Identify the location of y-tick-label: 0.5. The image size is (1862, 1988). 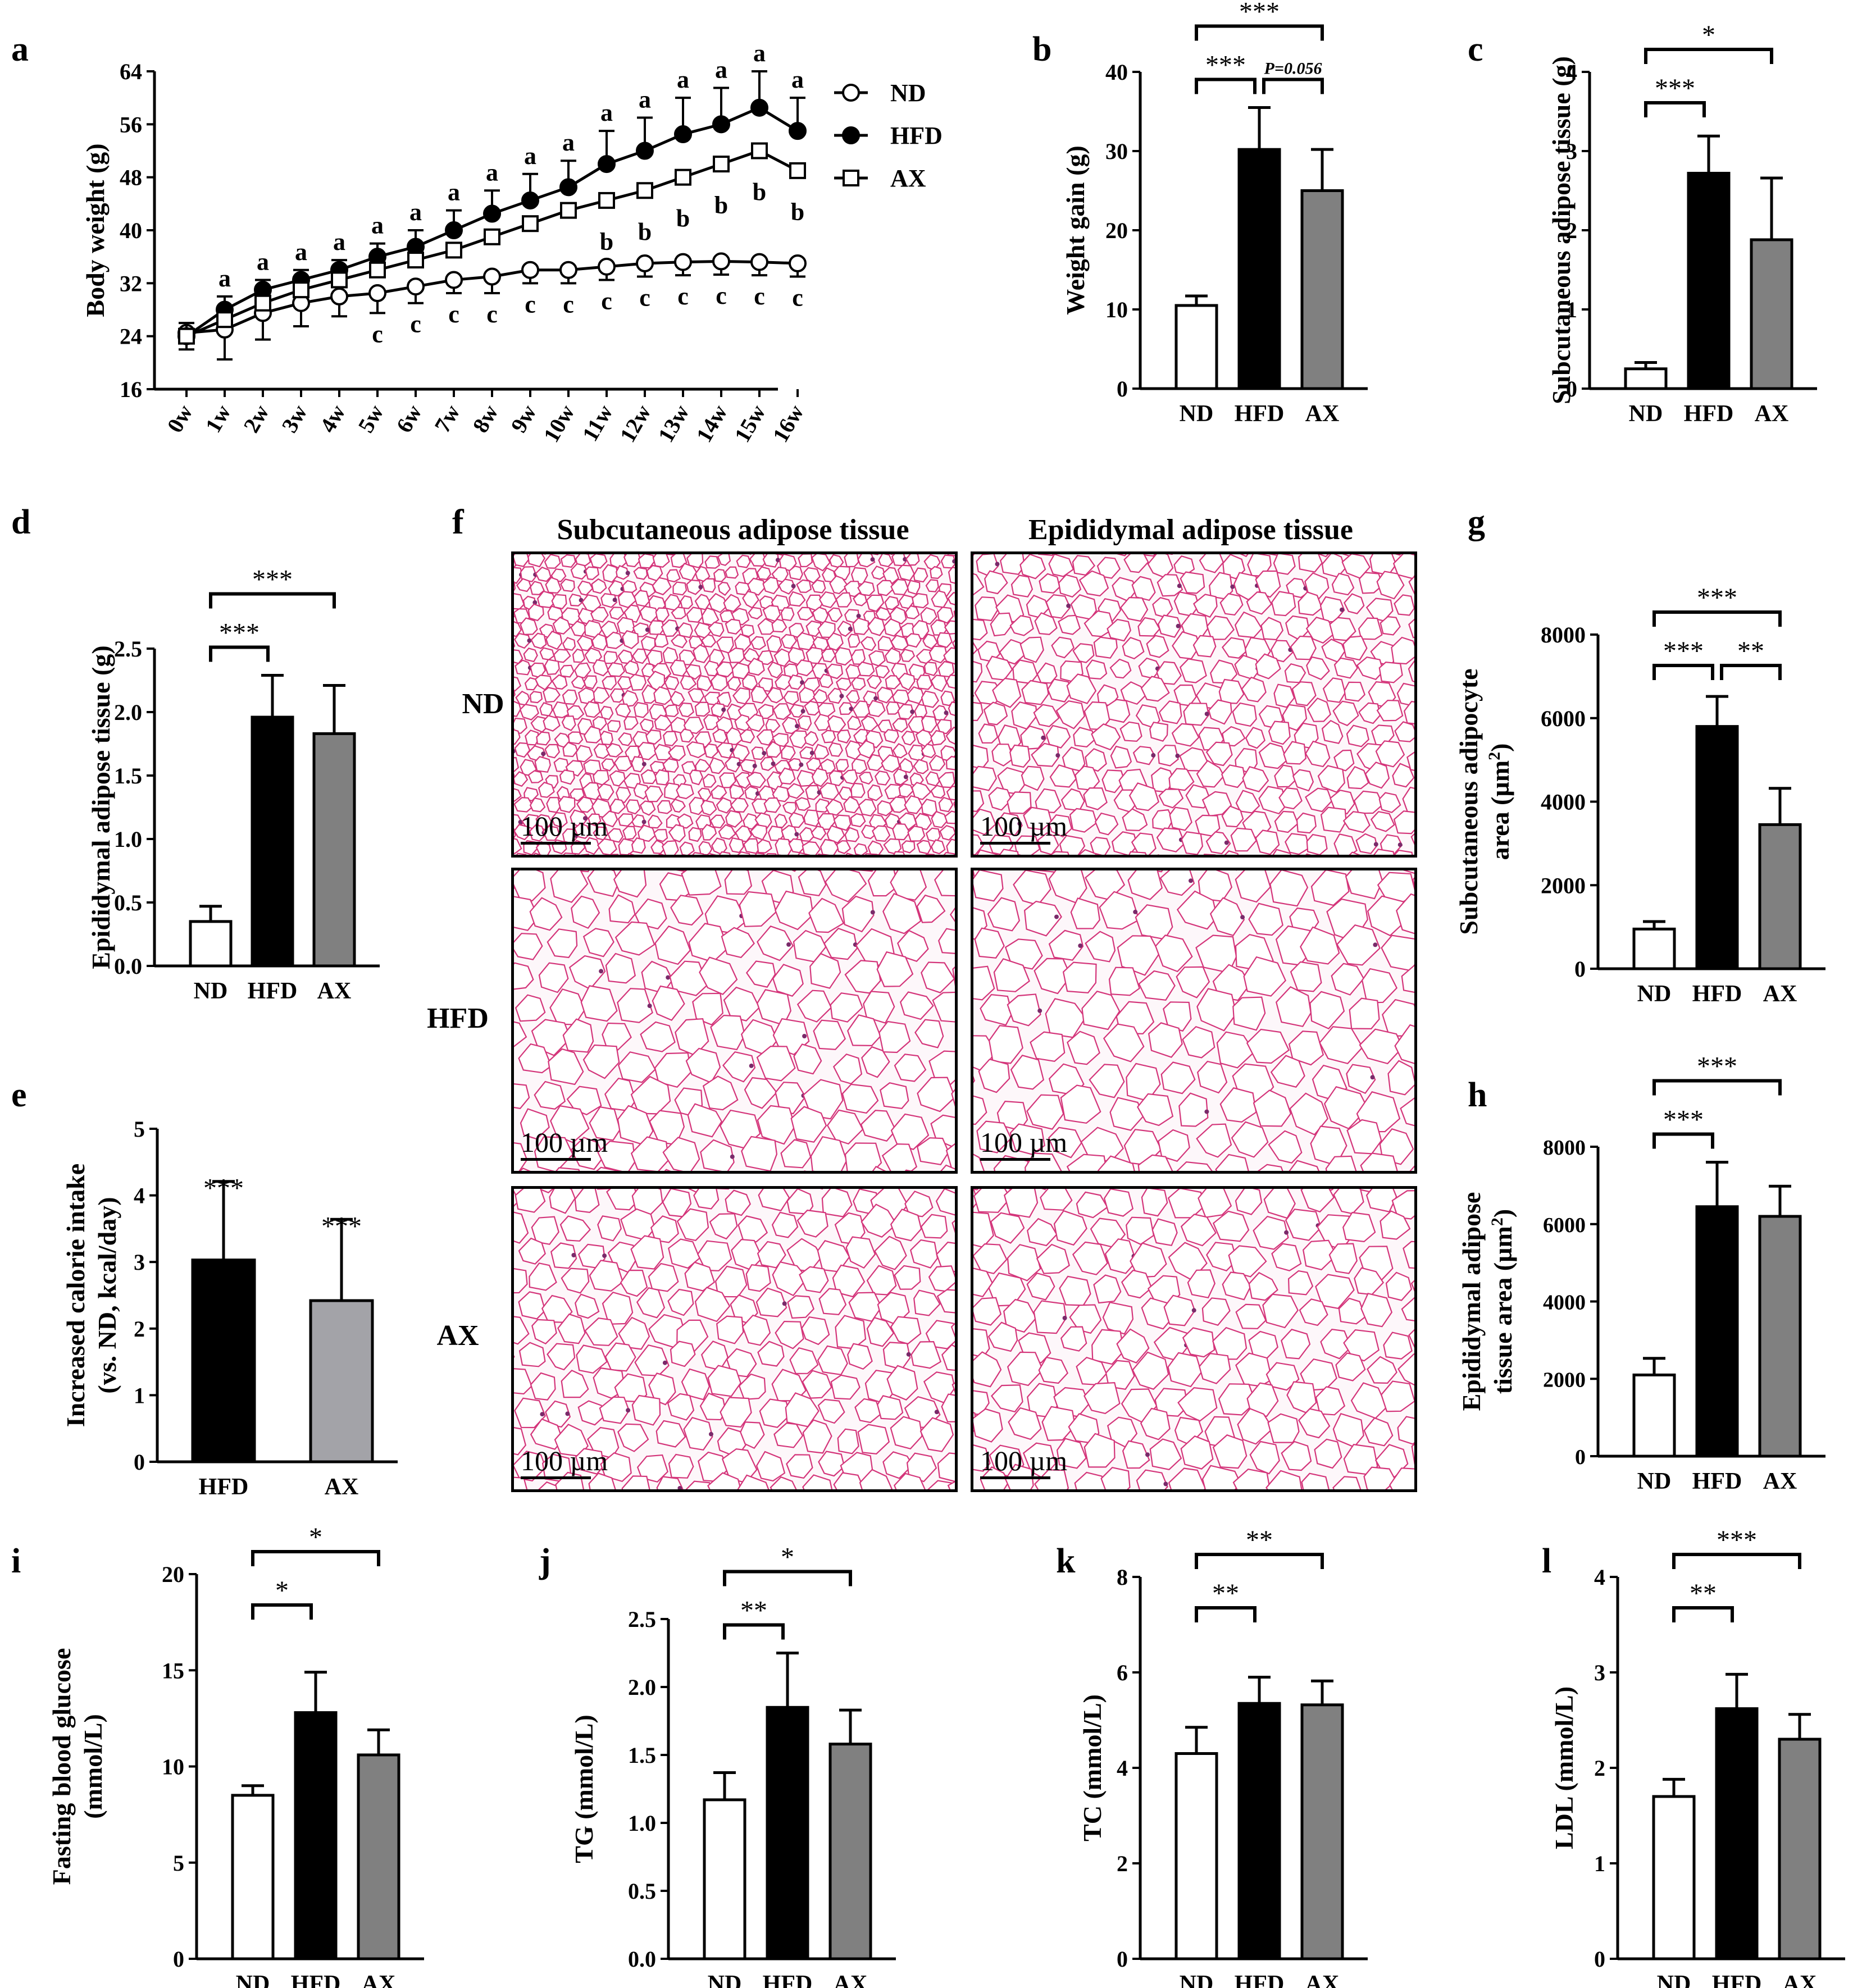
(642, 1891).